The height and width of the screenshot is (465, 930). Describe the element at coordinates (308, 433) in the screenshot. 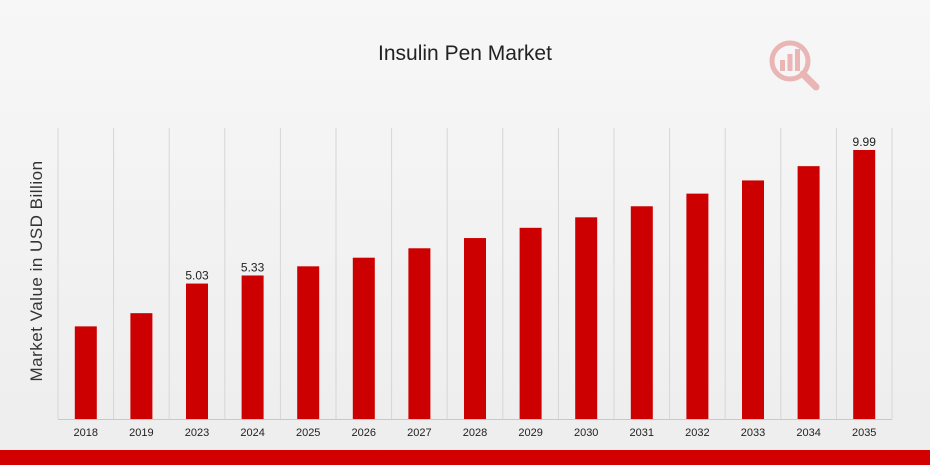

I see `x-tick-label: 2025` at that location.